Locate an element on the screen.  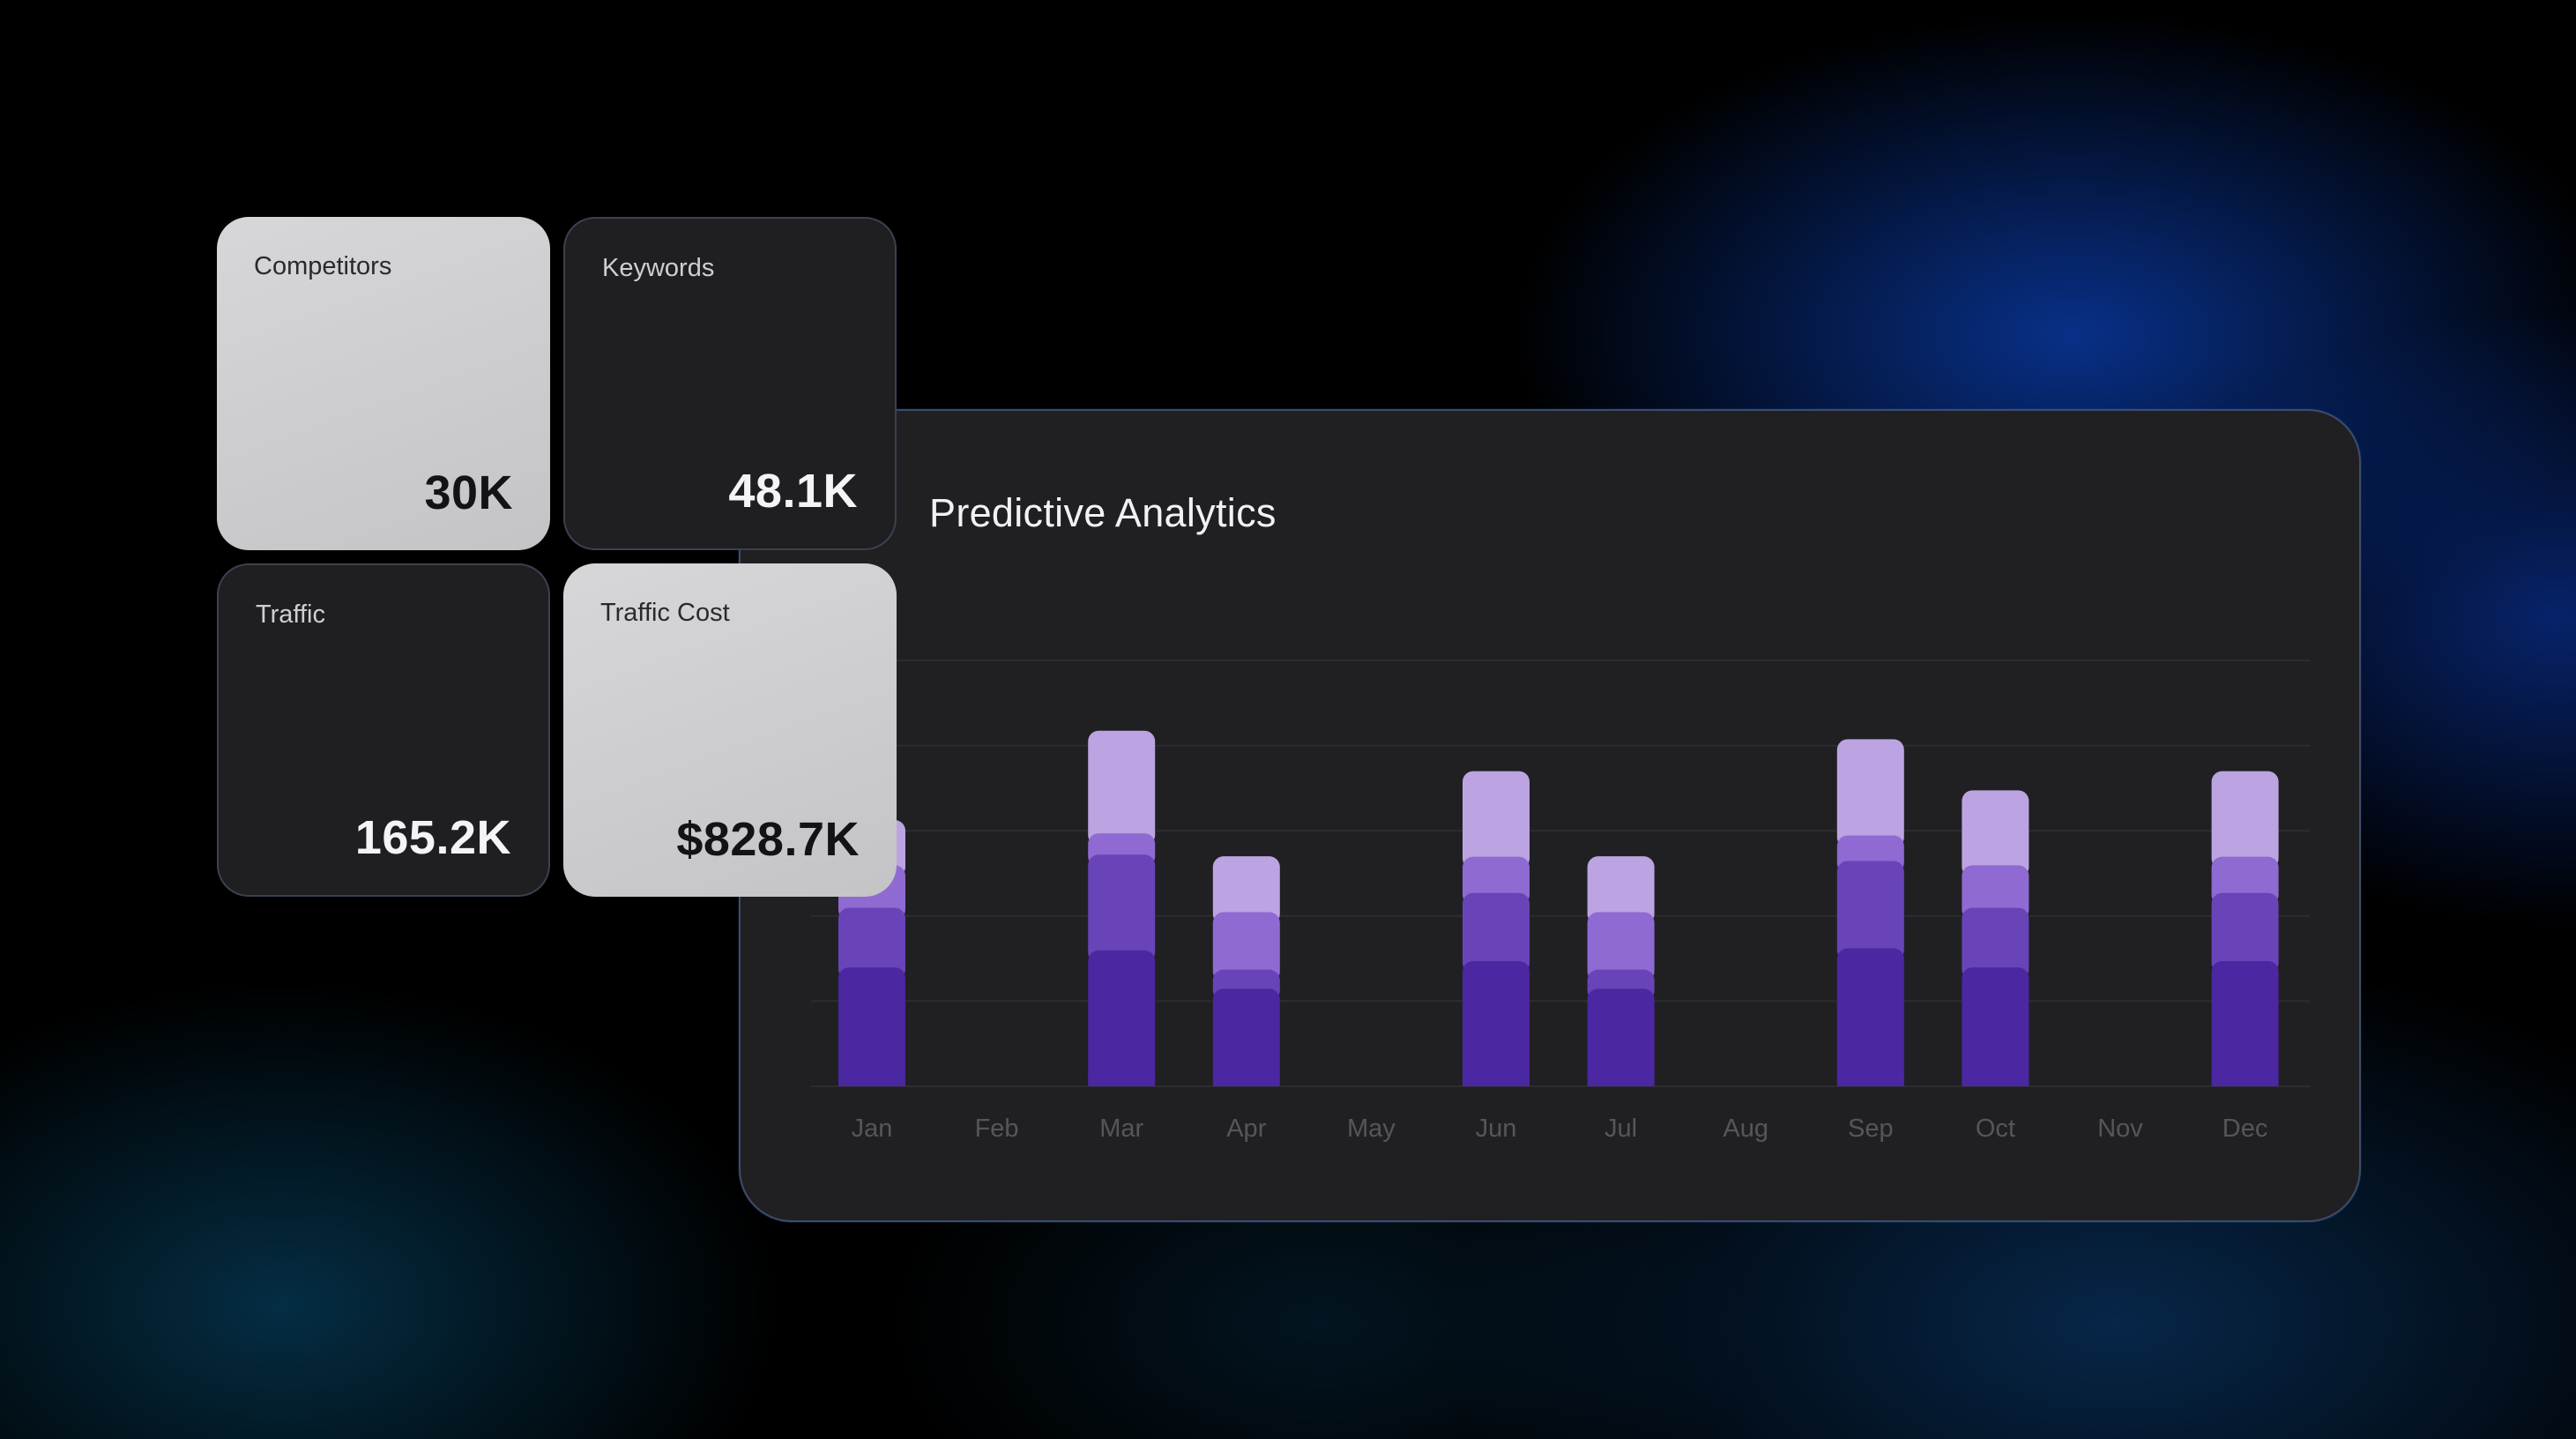
metric-value: 165.2K is located at coordinates (433, 837).